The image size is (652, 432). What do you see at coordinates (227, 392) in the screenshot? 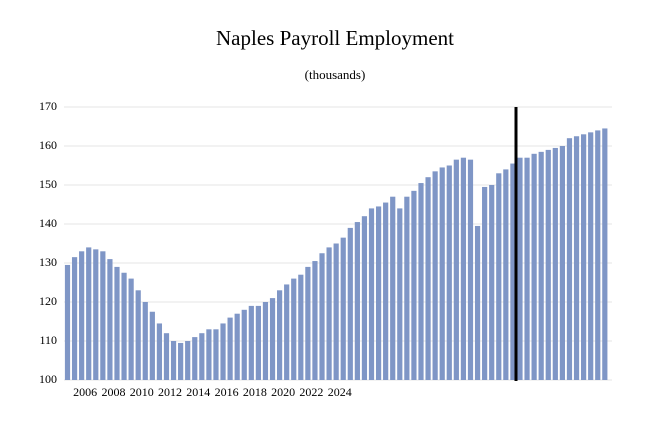
I see `x-tick-label: 2016` at bounding box center [227, 392].